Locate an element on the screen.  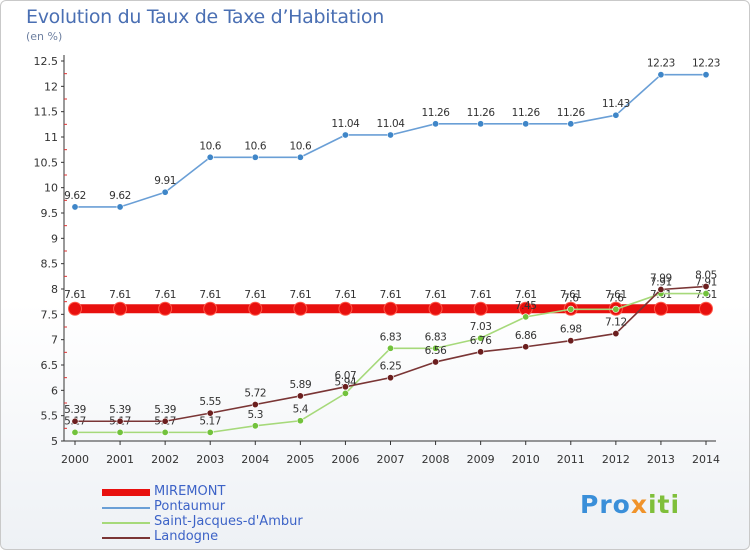
data-label: 10.6 is located at coordinates (210, 146).